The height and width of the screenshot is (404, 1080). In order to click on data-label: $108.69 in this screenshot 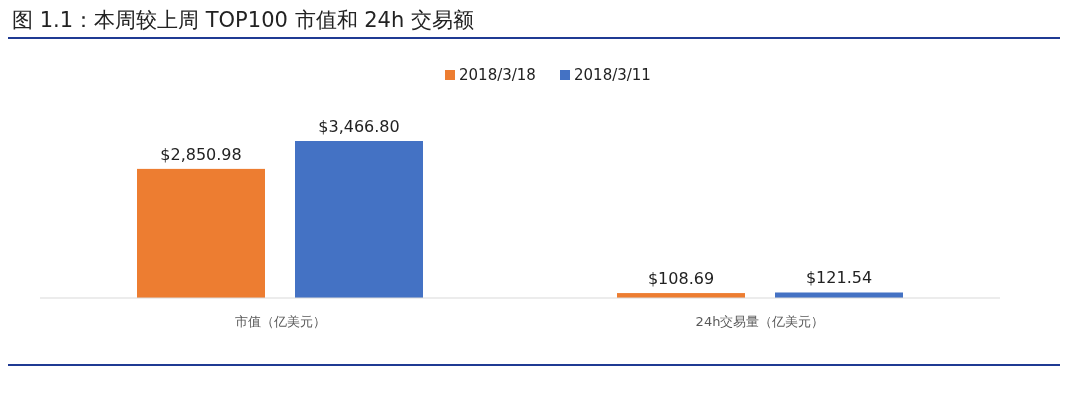, I will do `click(681, 279)`.